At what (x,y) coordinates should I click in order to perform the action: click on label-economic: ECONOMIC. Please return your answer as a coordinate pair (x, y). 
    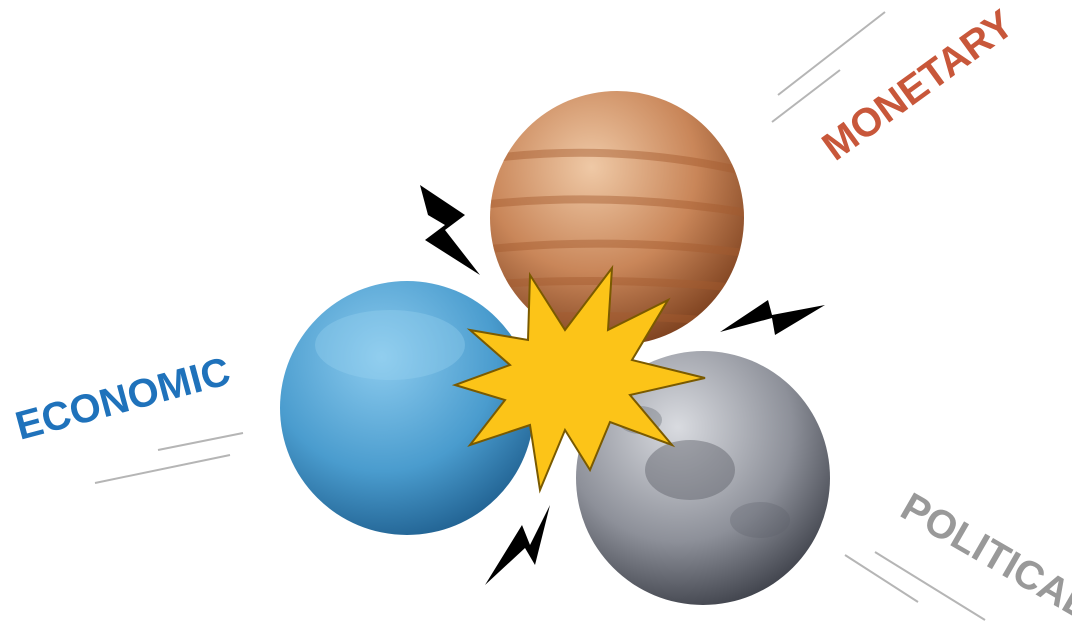
    Looking at the image, I should click on (123, 398).